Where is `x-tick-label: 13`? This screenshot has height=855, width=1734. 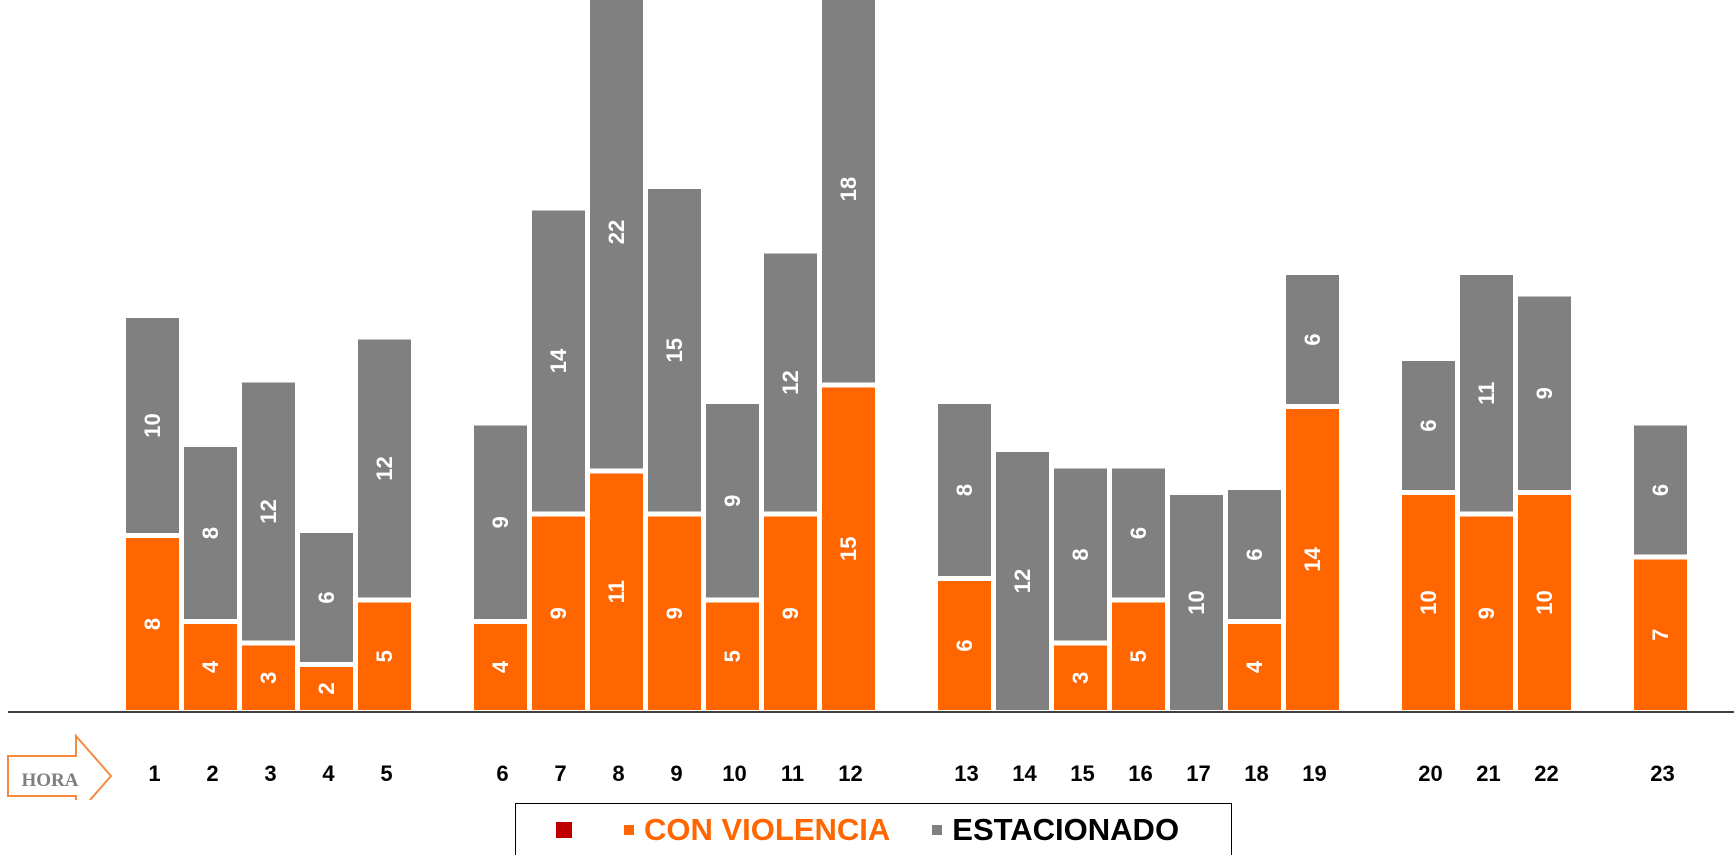 x-tick-label: 13 is located at coordinates (966, 773).